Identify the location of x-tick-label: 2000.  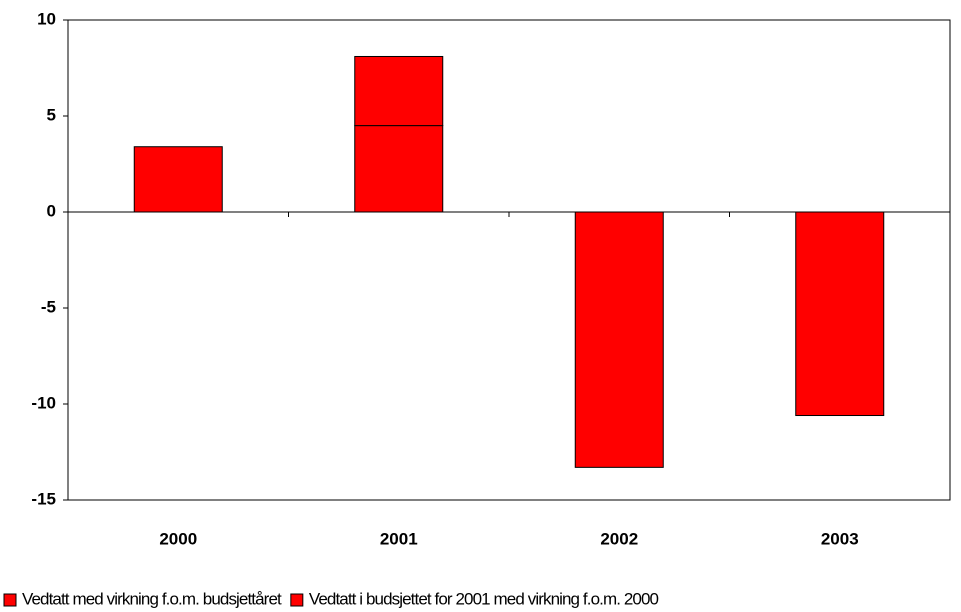
(178, 538).